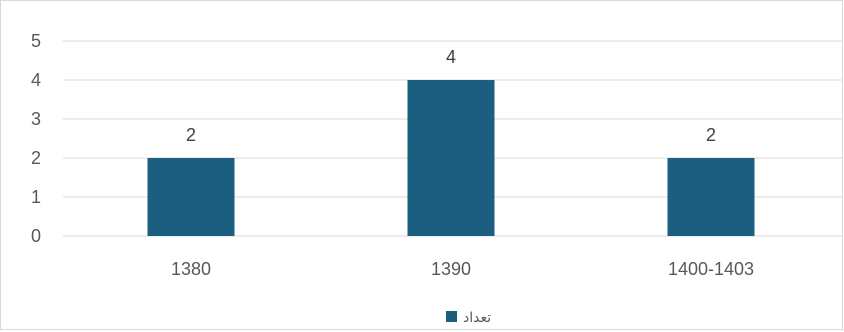 The image size is (844, 332). Describe the element at coordinates (451, 269) in the screenshot. I see `x-tick-label: 1390` at that location.